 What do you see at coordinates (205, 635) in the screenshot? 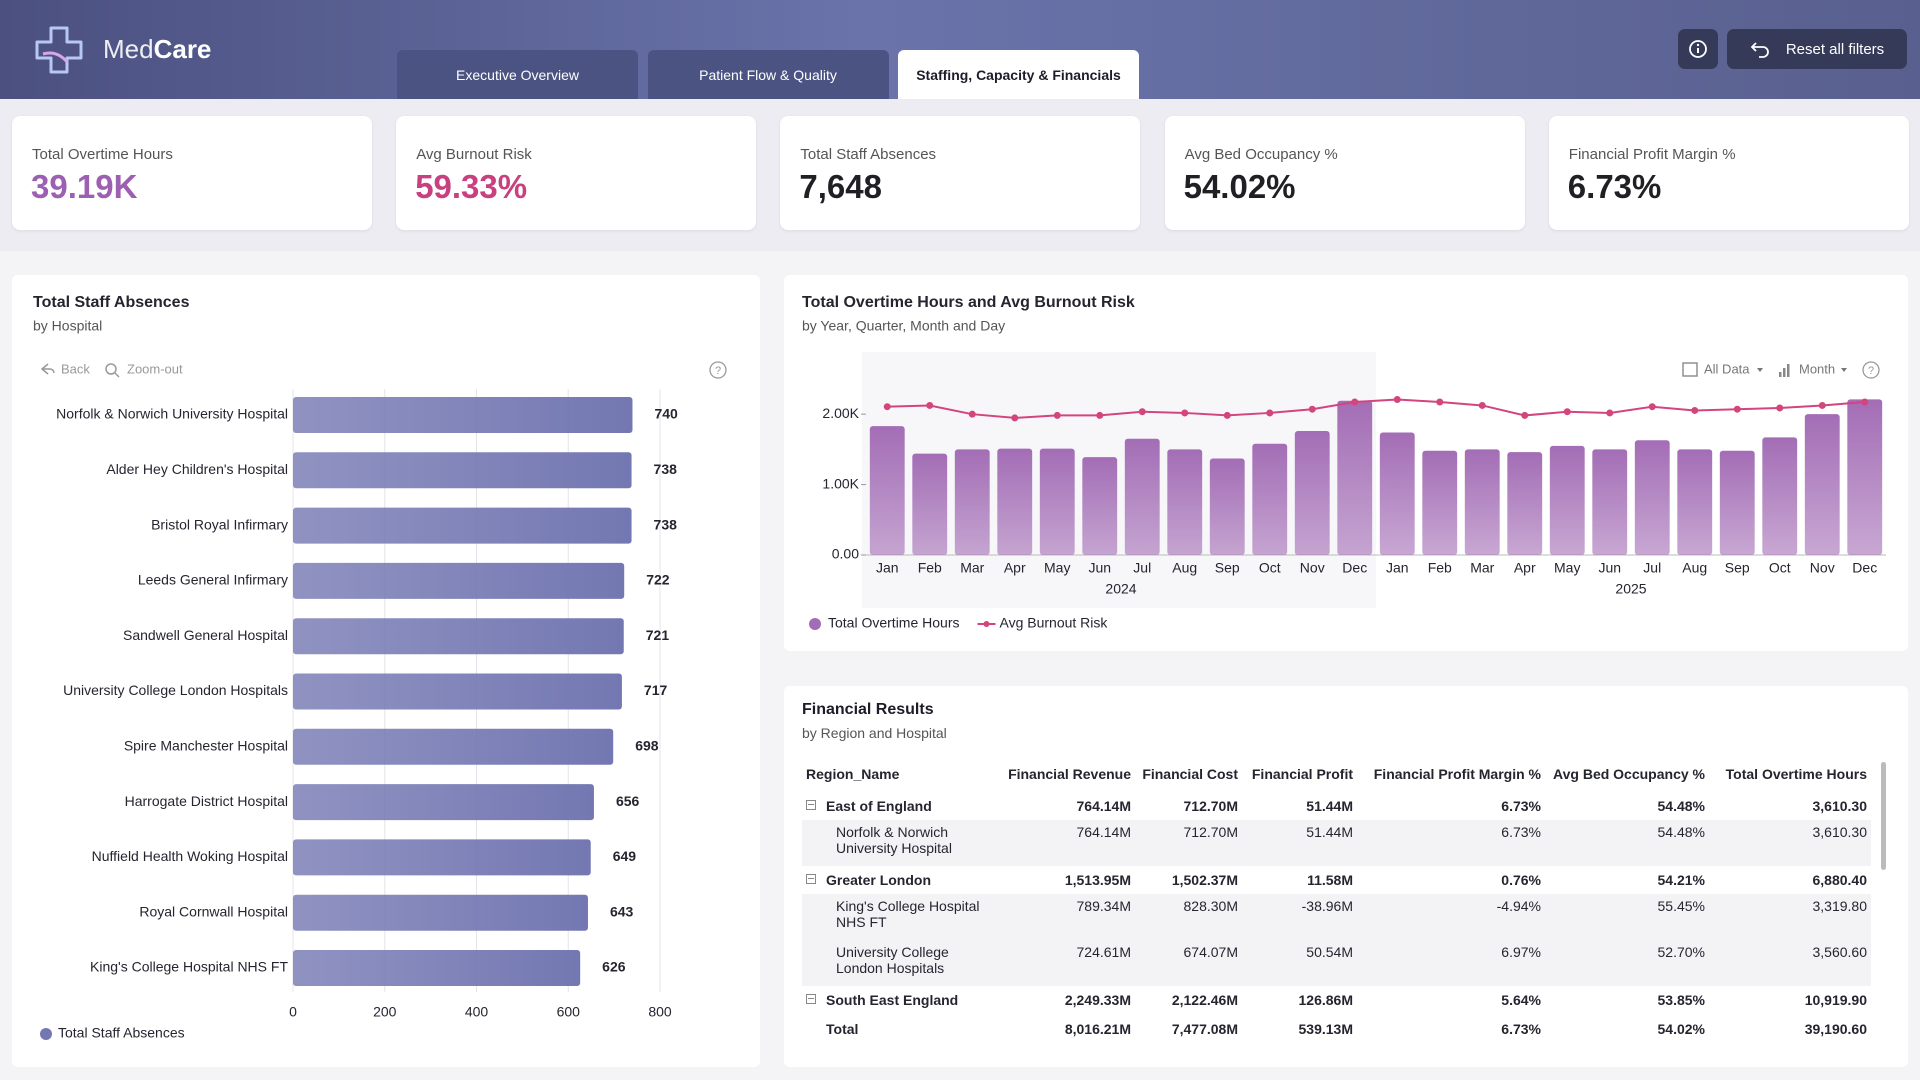
I see `y-tick-label: Sandwell General Hospital` at bounding box center [205, 635].